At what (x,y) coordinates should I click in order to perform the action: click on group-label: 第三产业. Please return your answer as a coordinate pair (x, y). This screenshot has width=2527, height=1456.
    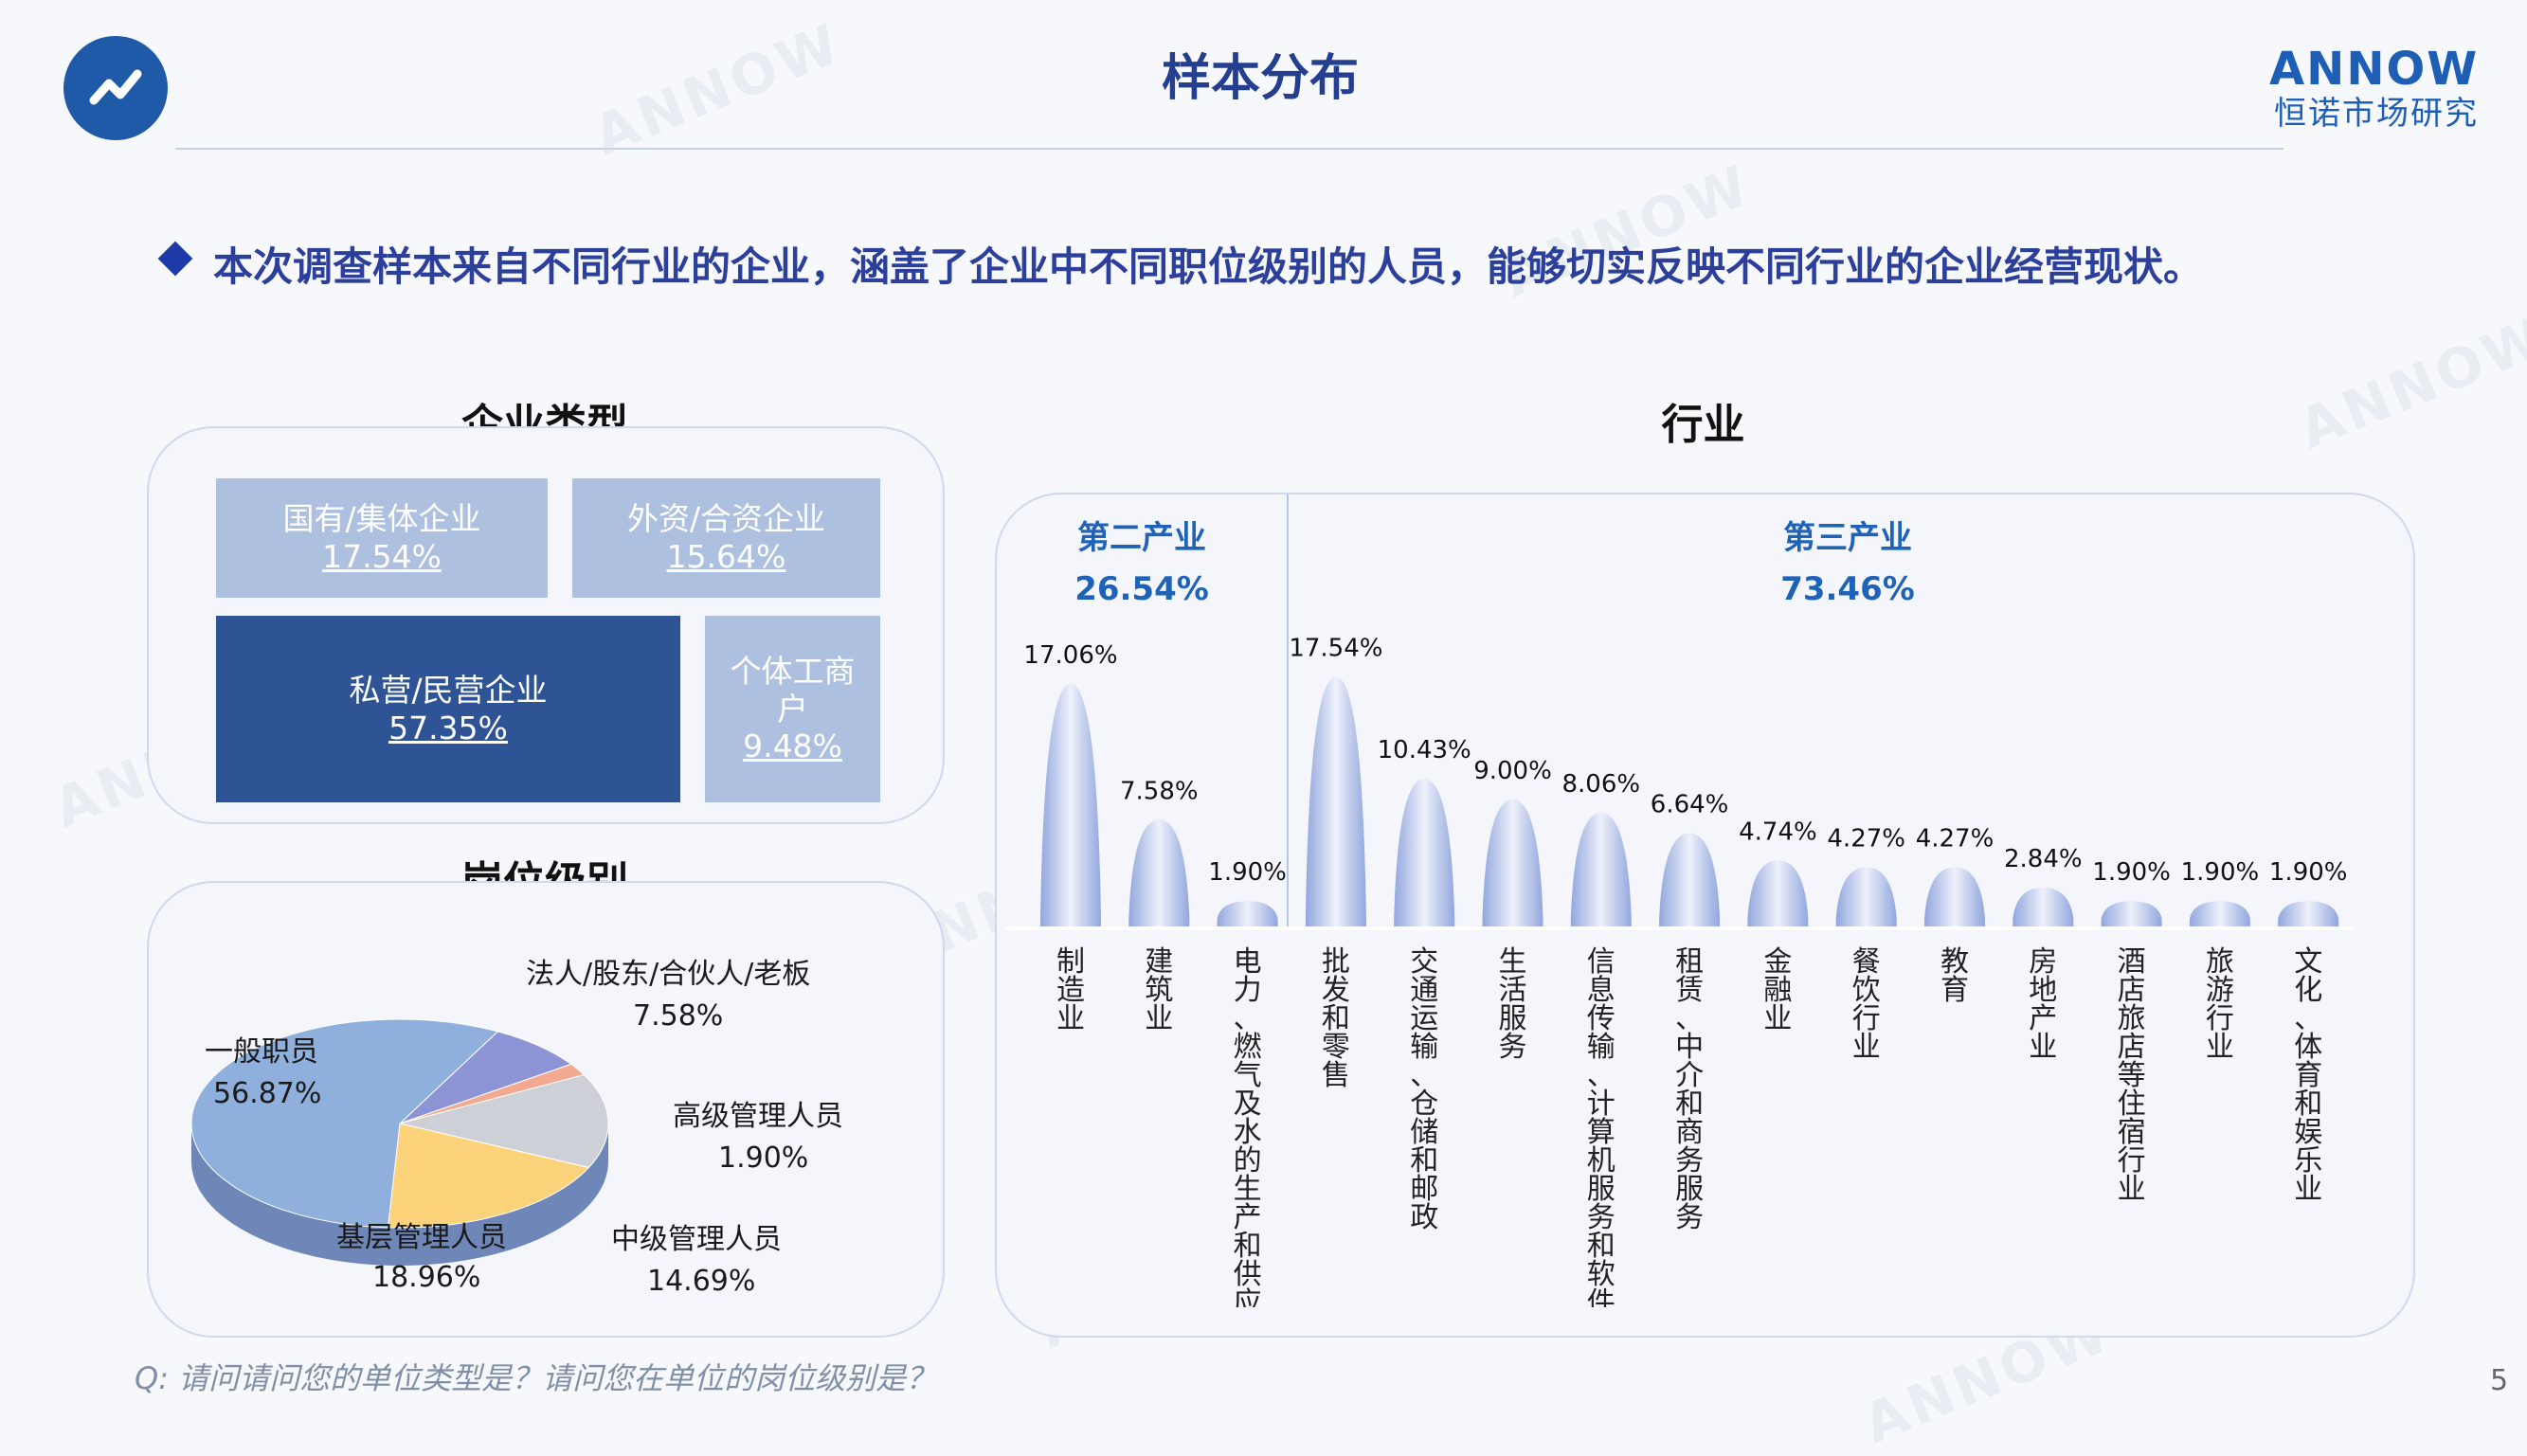
    Looking at the image, I should click on (1847, 538).